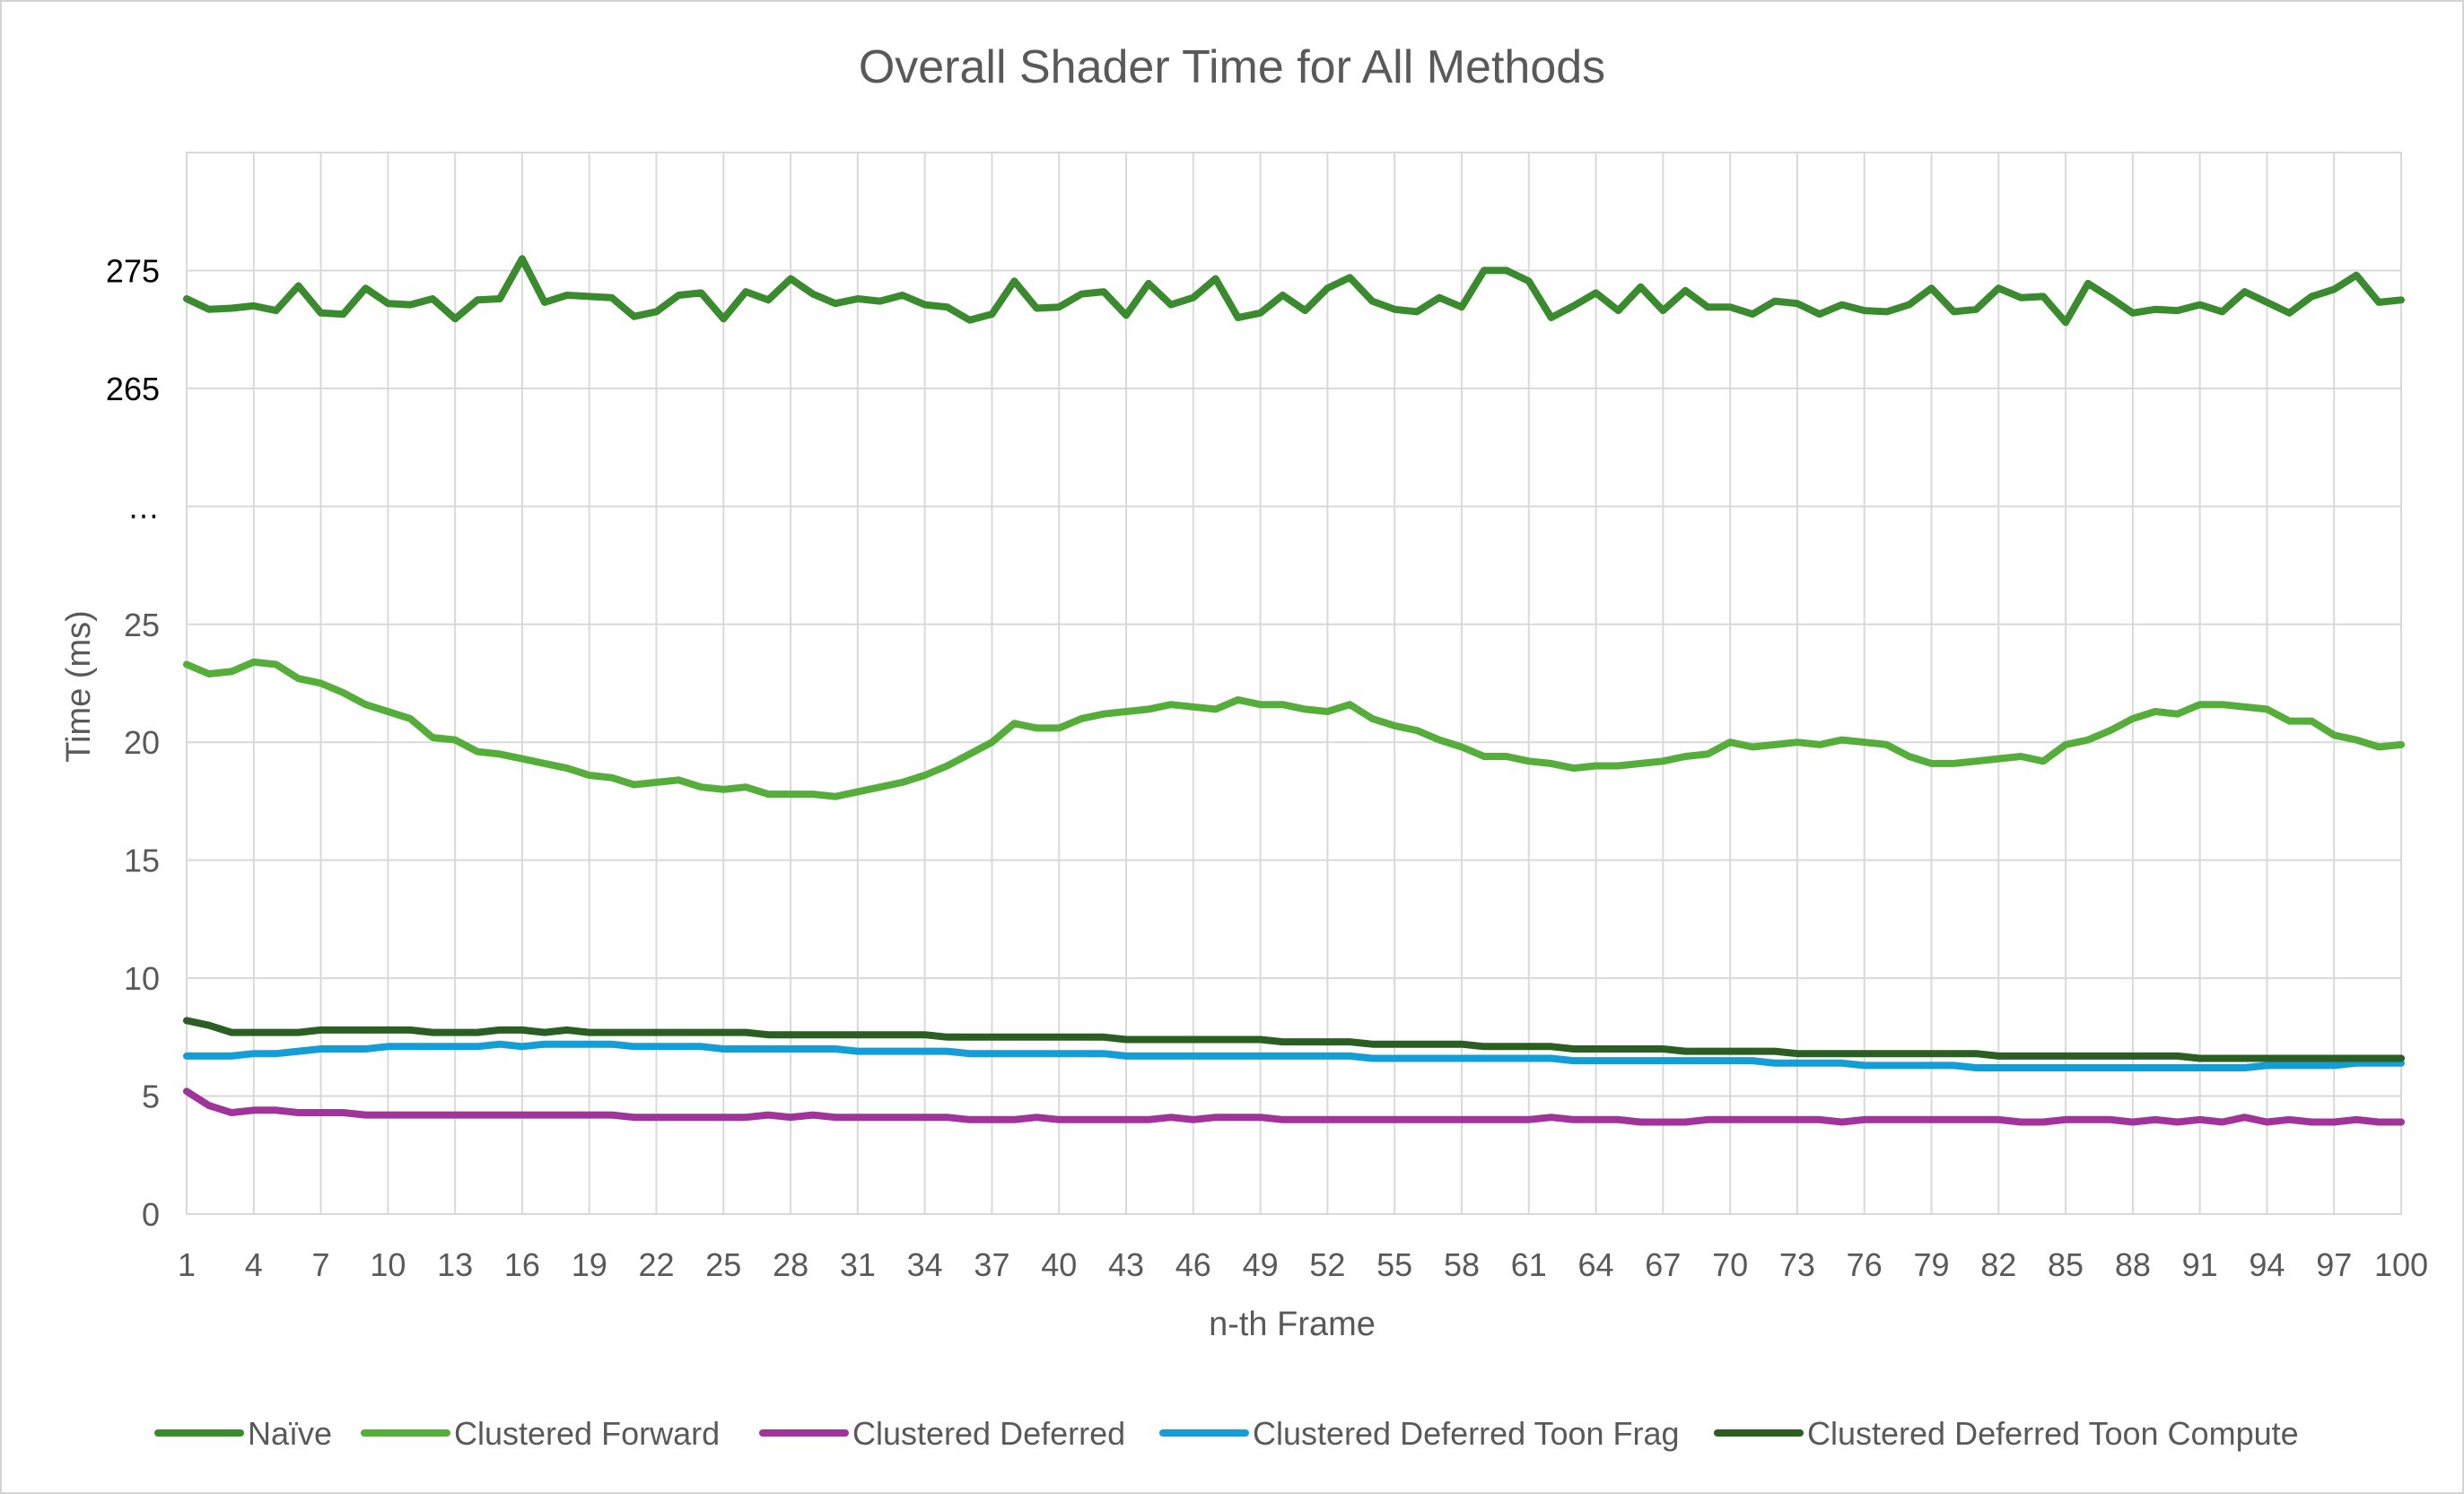  Describe the element at coordinates (2066, 1265) in the screenshot. I see `x-tick-label: 85` at that location.